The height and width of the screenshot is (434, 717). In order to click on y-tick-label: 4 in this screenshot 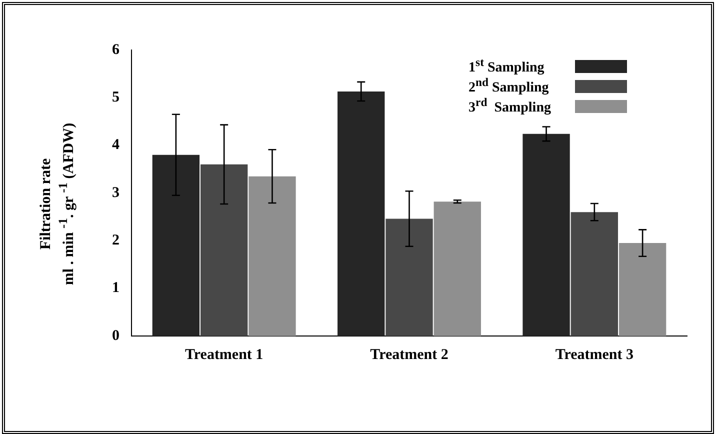, I will do `click(116, 145)`.